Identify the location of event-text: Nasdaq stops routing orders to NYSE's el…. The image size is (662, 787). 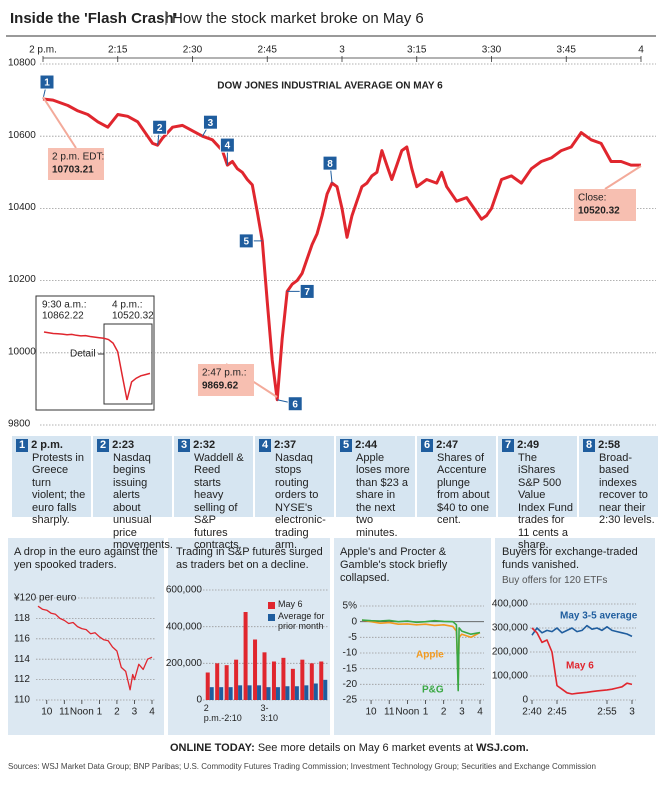
(300, 501).